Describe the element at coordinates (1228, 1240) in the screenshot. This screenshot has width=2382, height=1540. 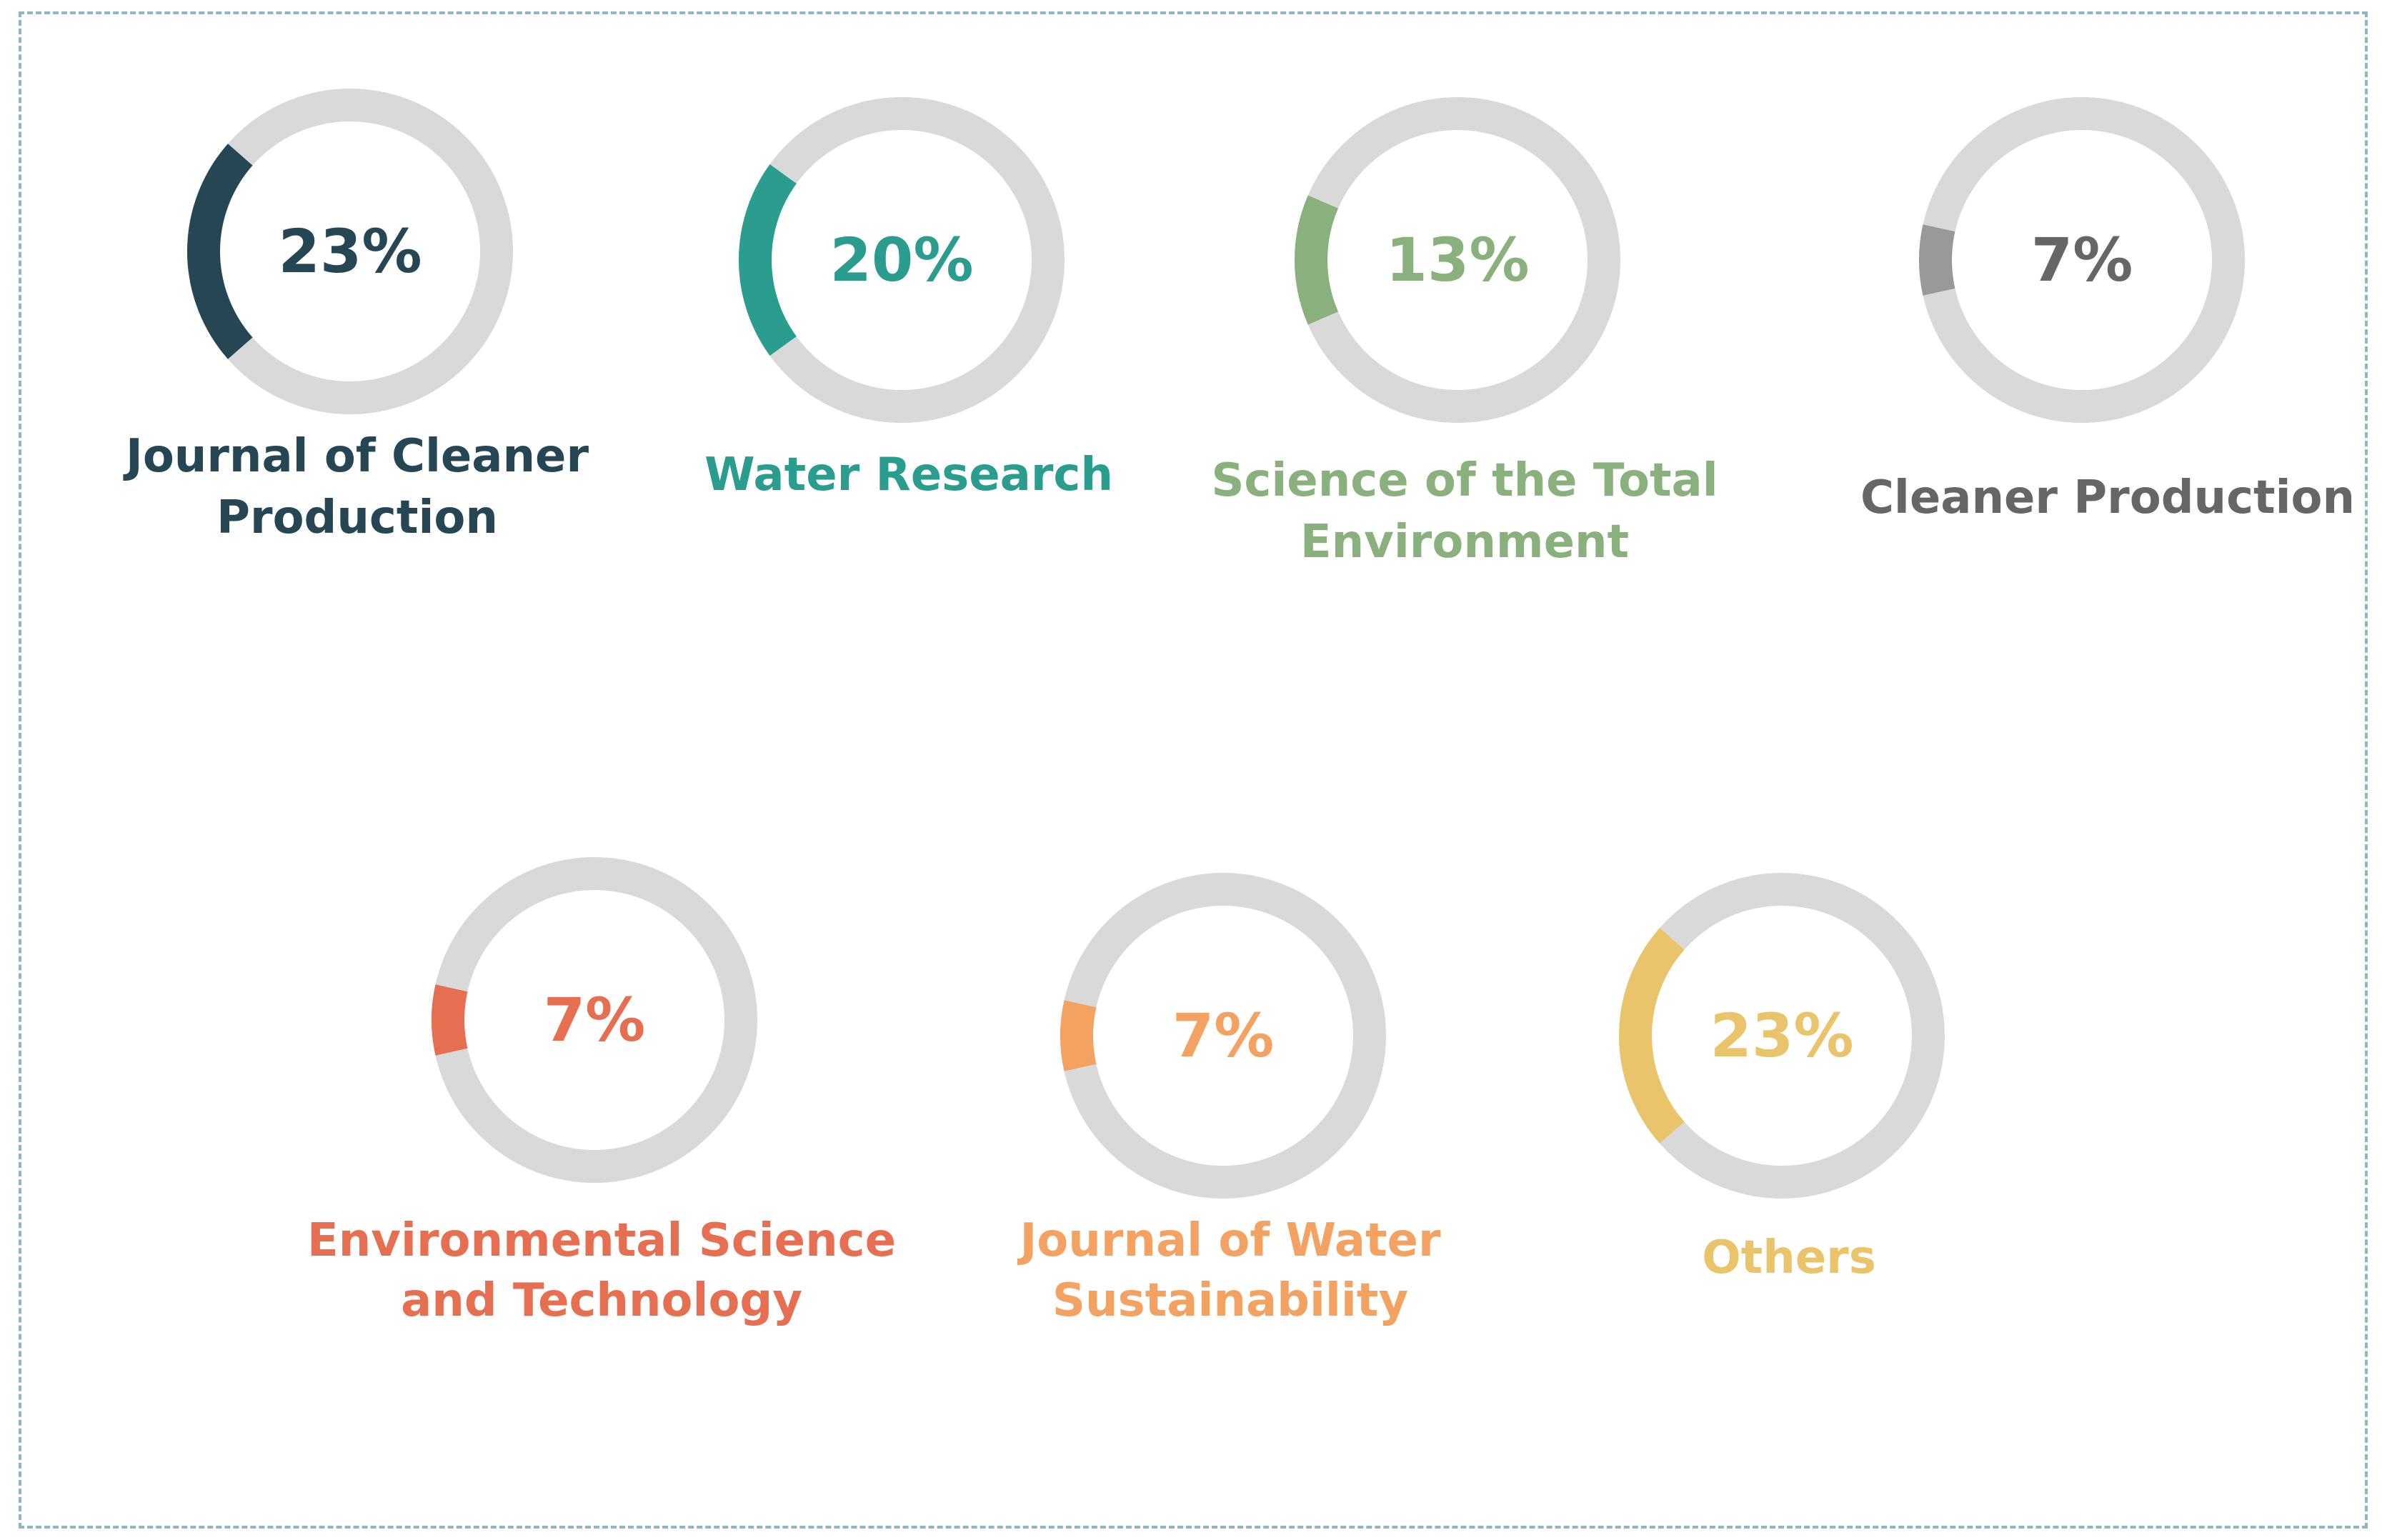
I see `donut-name-label: Journal of Water` at that location.